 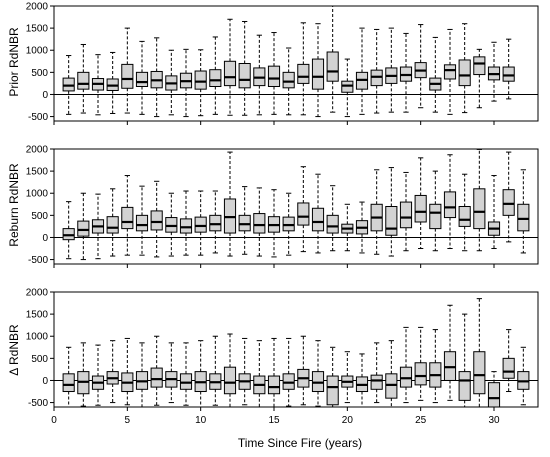 I want to click on y-tick-label: -500, so click(x=38, y=117).